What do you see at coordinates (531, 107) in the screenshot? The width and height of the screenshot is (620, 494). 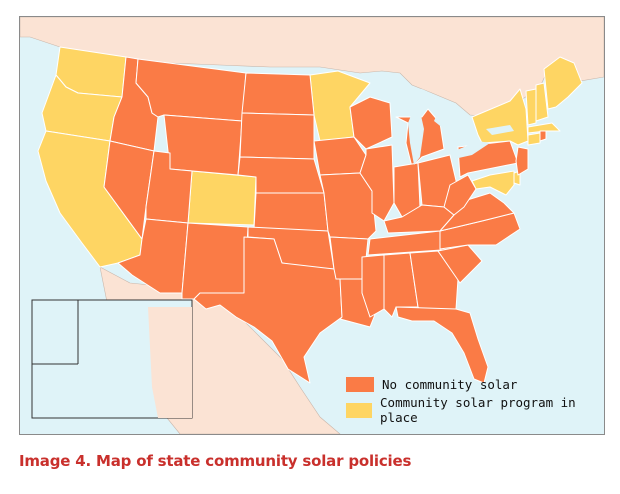 I see `state-vt` at bounding box center [531, 107].